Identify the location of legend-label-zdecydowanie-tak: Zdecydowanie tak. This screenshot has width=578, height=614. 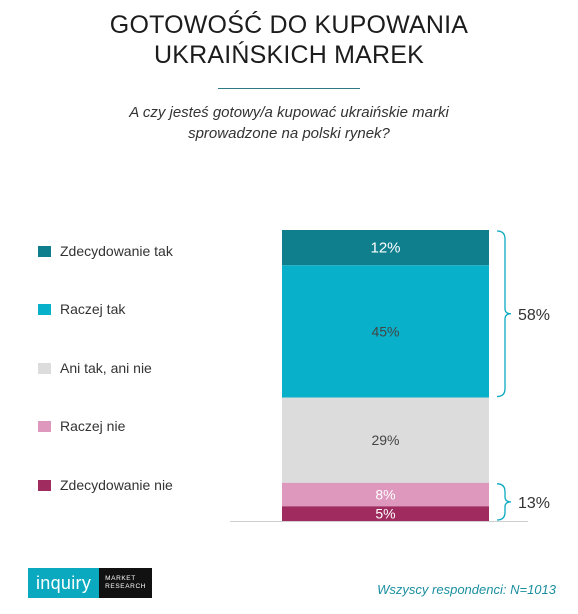
(117, 251).